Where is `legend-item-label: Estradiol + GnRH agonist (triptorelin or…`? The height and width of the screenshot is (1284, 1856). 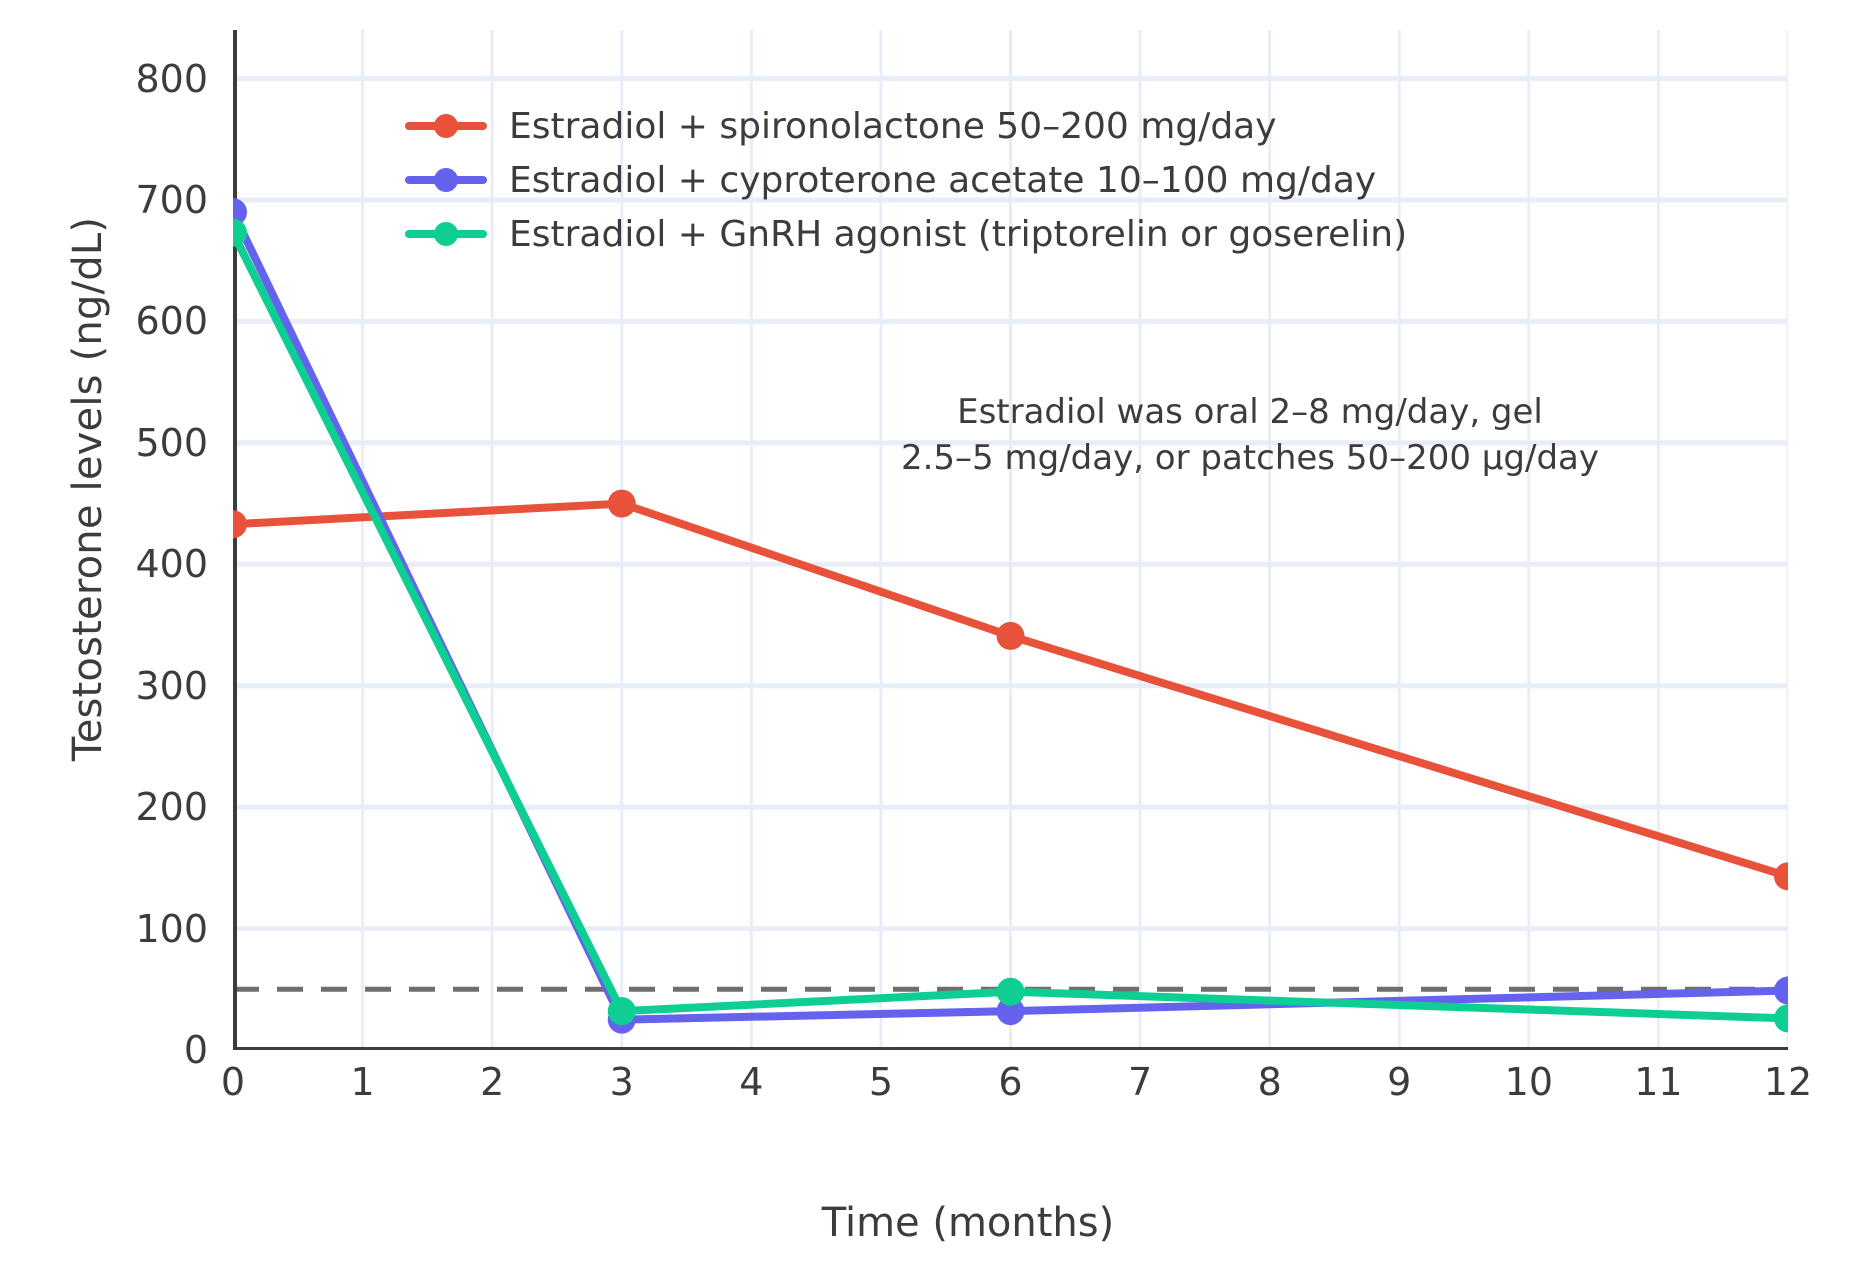 legend-item-label: Estradiol + GnRH agonist (triptorelin or… is located at coordinates (958, 234).